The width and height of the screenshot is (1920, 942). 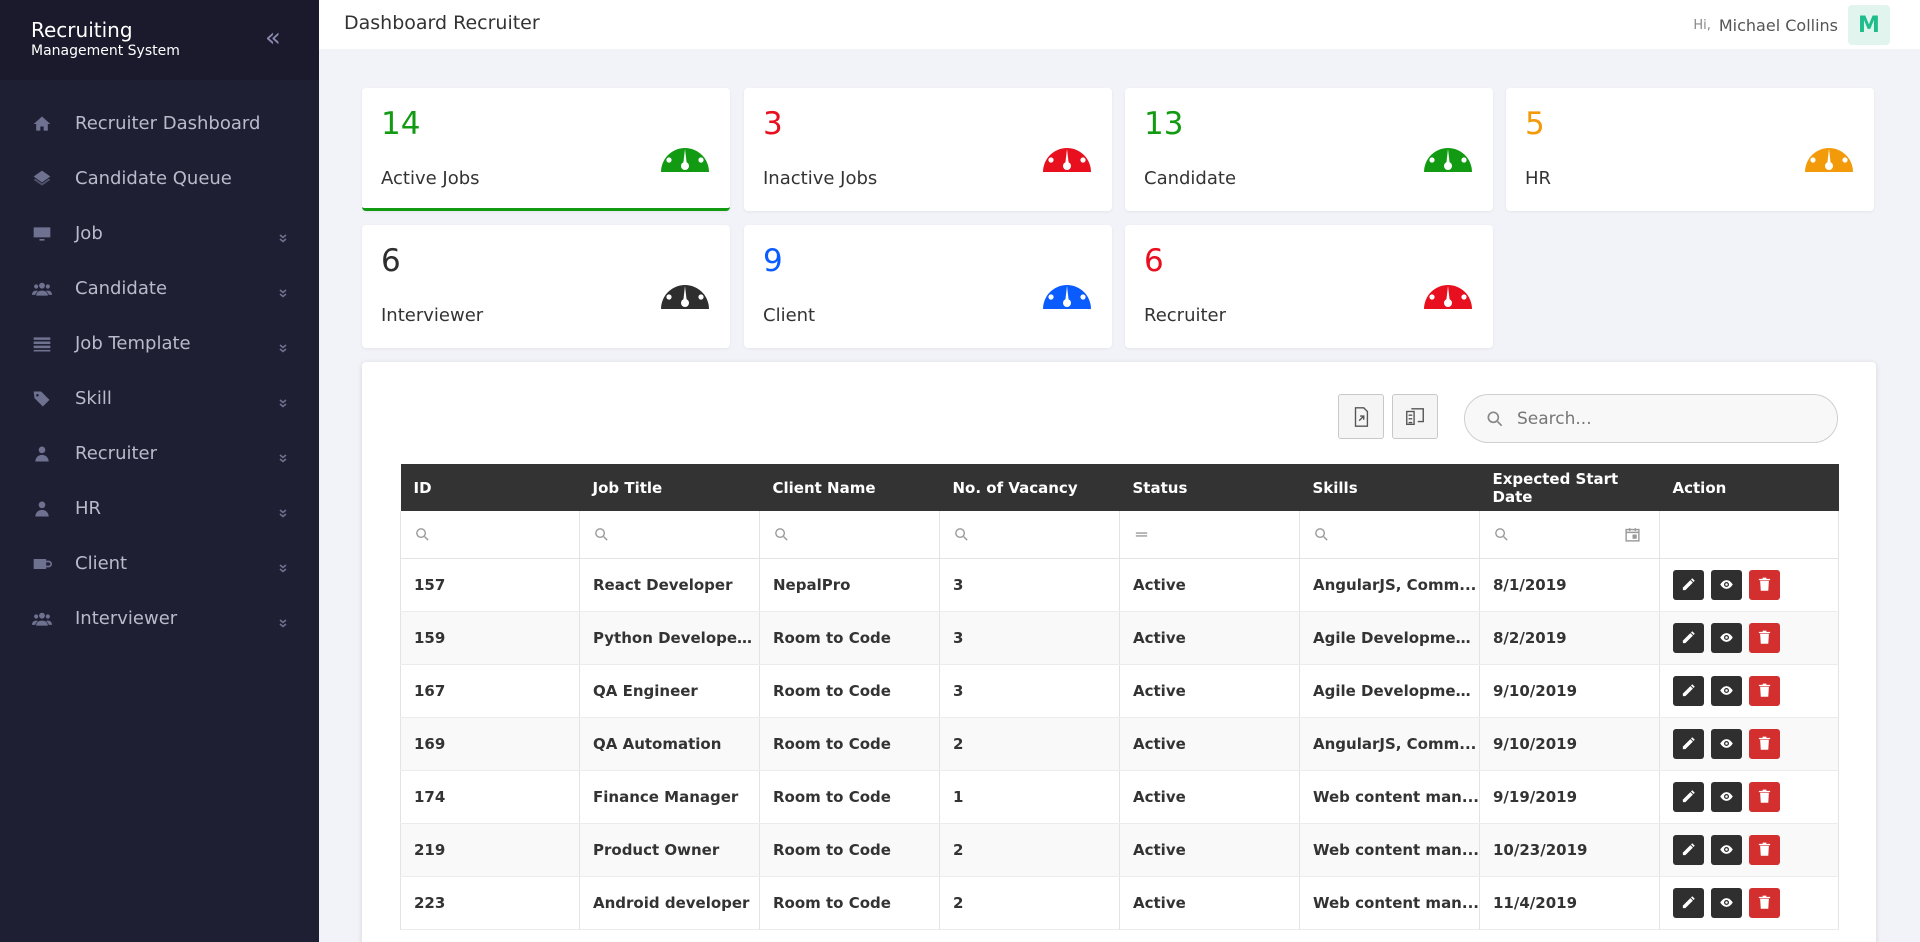 I want to click on sidebar-item-job-template: Job Template, so click(x=159, y=343).